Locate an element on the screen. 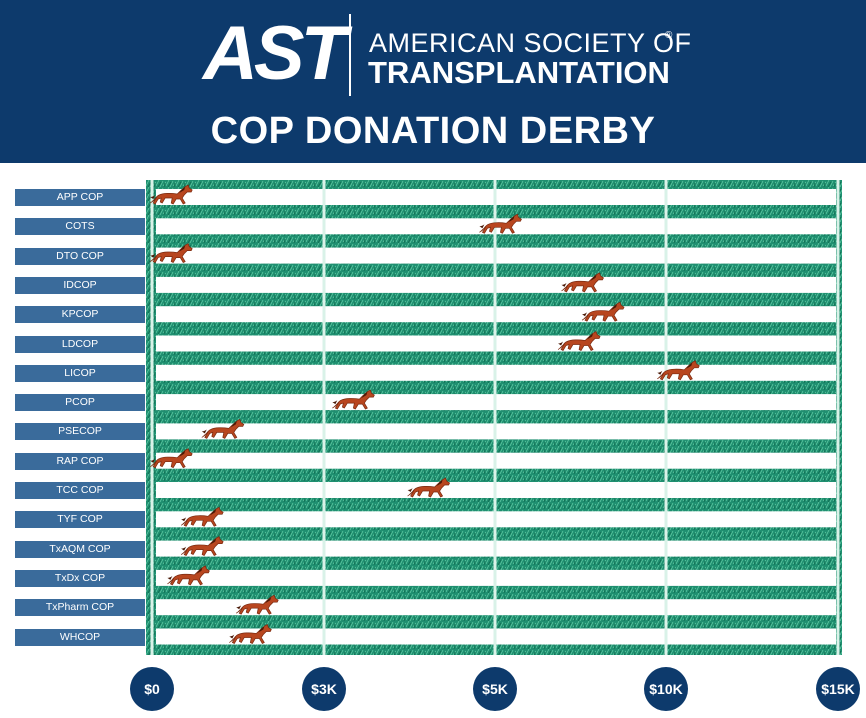 The width and height of the screenshot is (866, 718). lane-label: KPCOP is located at coordinates (80, 315).